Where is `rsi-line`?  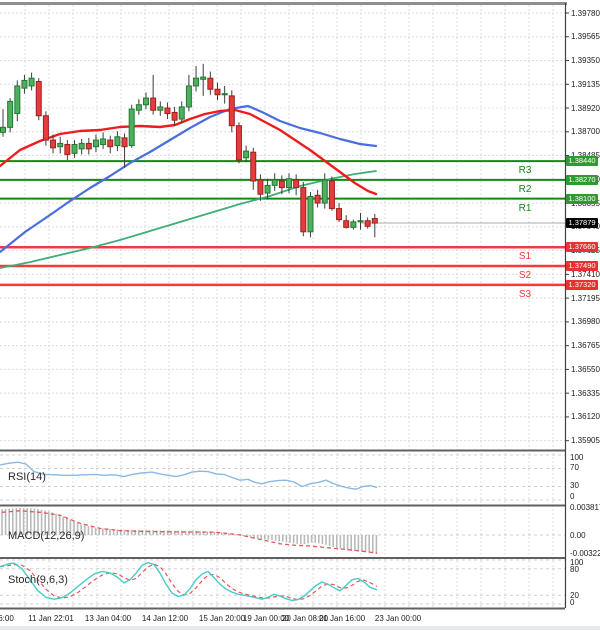
rsi-line is located at coordinates (189, 475).